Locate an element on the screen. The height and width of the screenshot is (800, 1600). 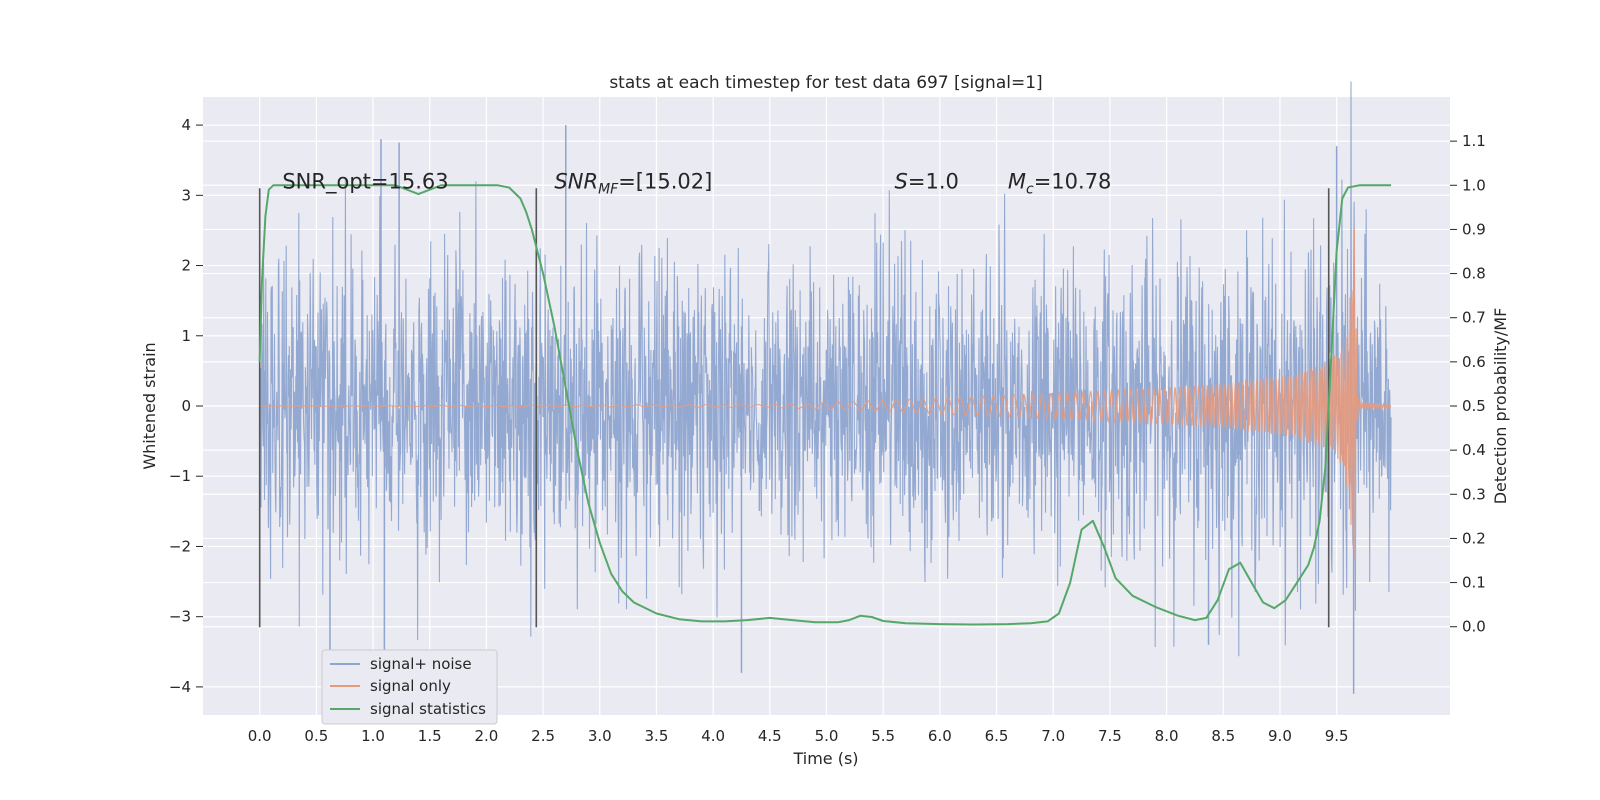
y2-tick-label: 0.1 is located at coordinates (1474, 583).